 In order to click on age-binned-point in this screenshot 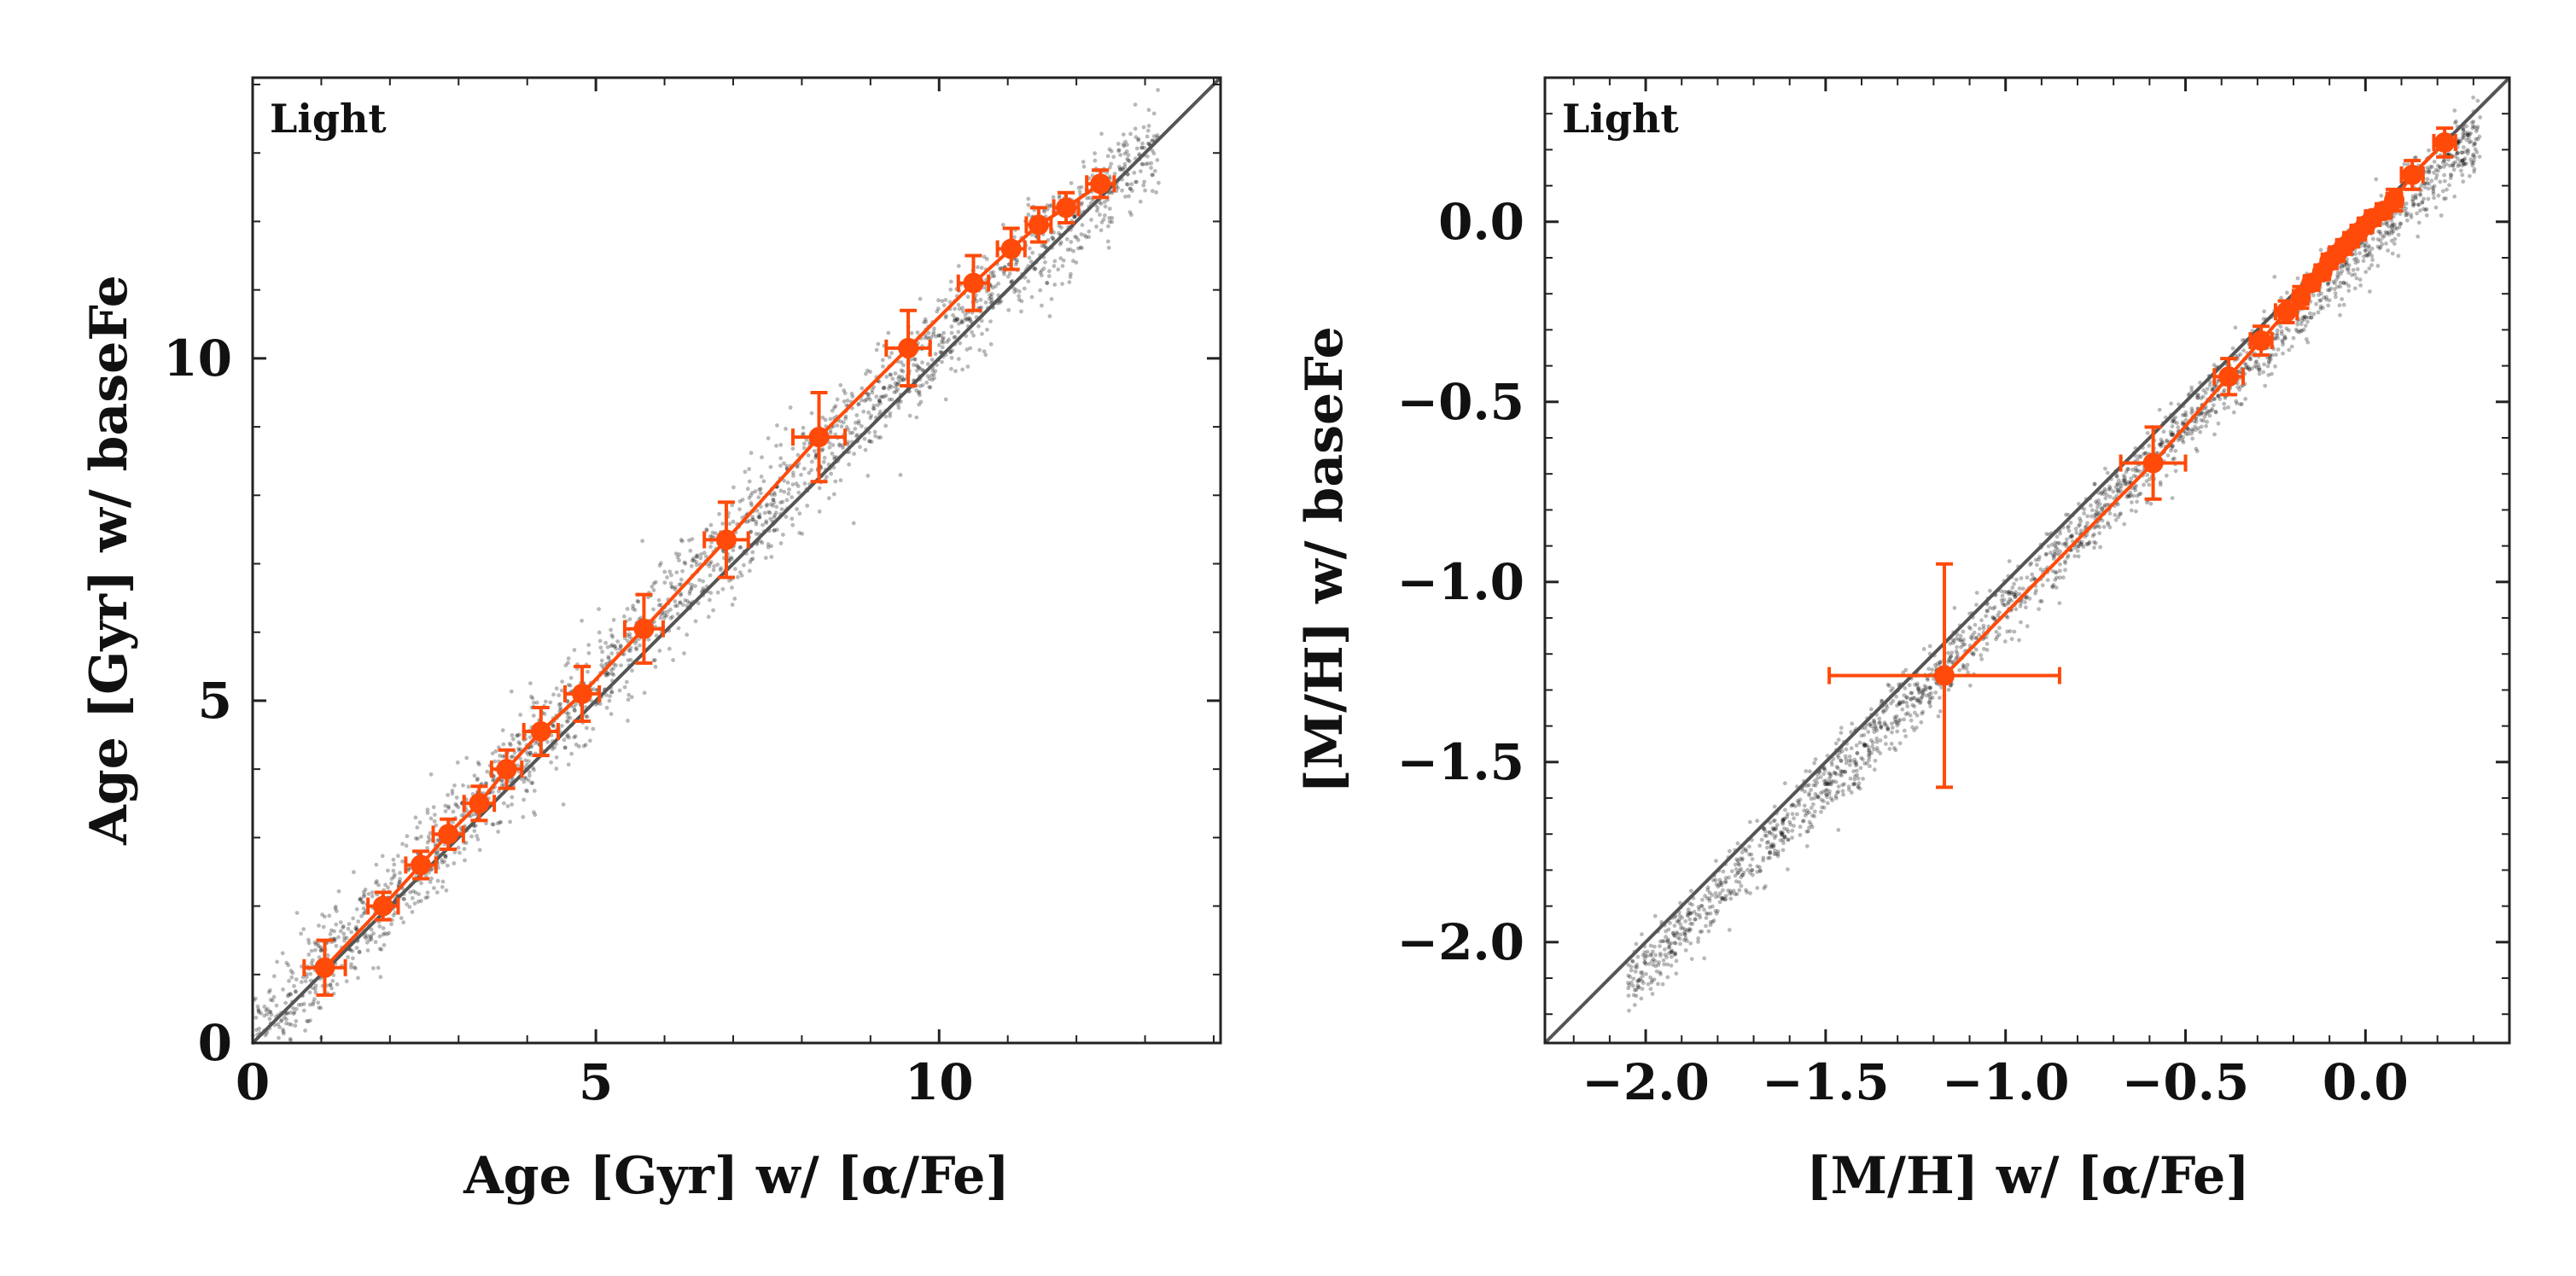, I will do `click(540, 732)`.